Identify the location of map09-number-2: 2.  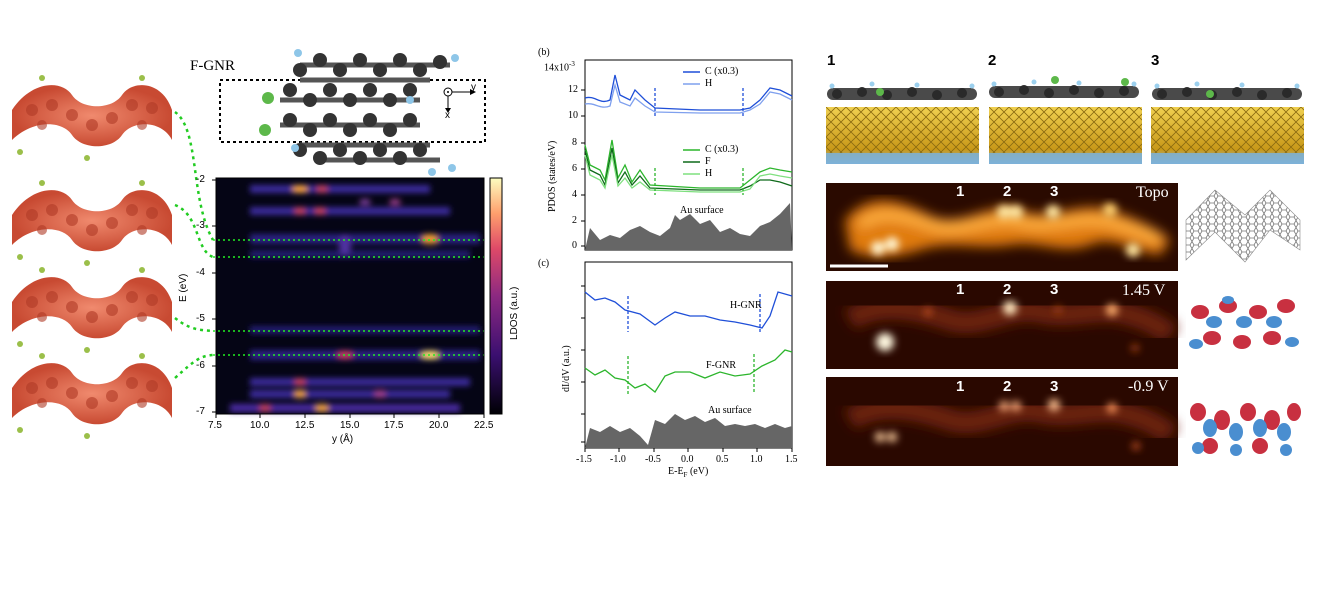
(1007, 386).